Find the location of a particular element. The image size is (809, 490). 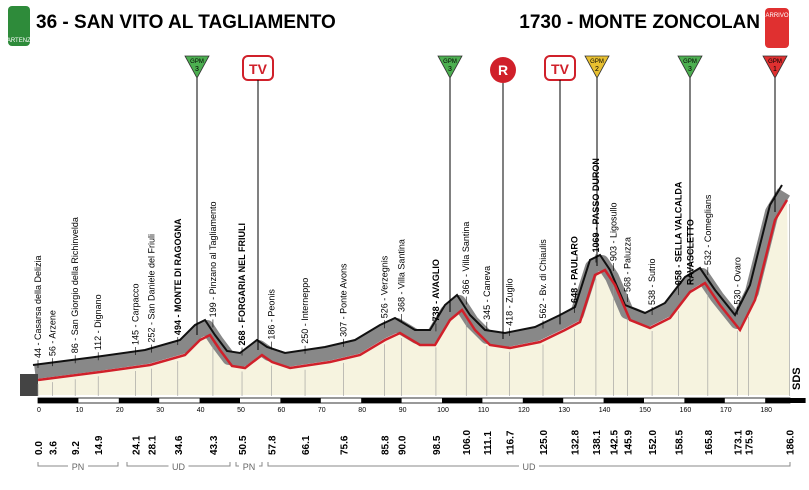

km-label: 142.5 is located at coordinates (615, 442).